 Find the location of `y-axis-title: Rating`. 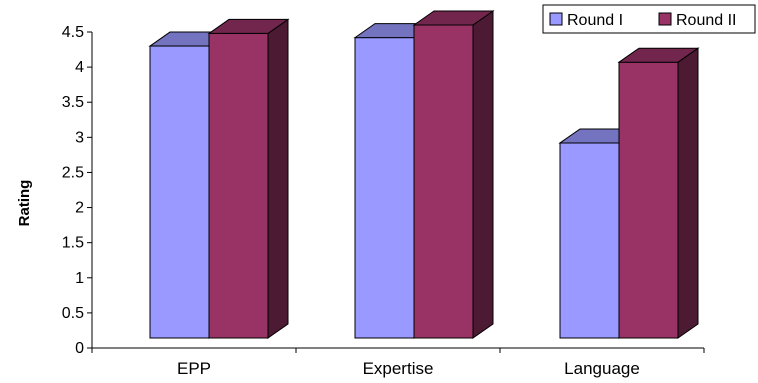

y-axis-title: Rating is located at coordinates (24, 203).